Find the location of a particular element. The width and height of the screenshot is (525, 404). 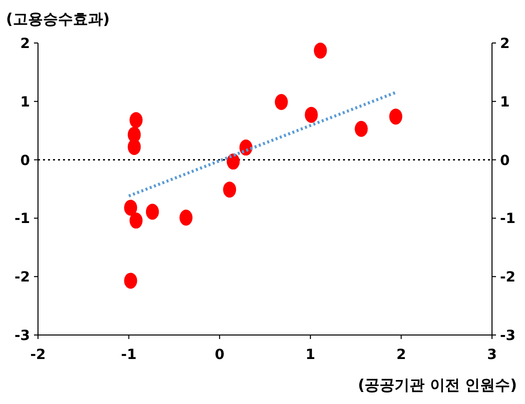

x-tick-label: -1 is located at coordinates (129, 355).